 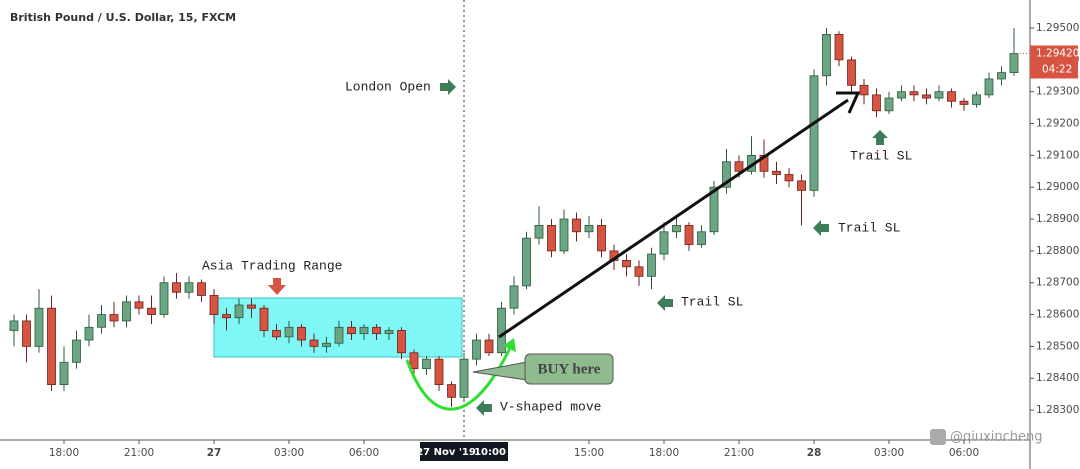 I want to click on annotation: BUY here, so click(x=569, y=369).